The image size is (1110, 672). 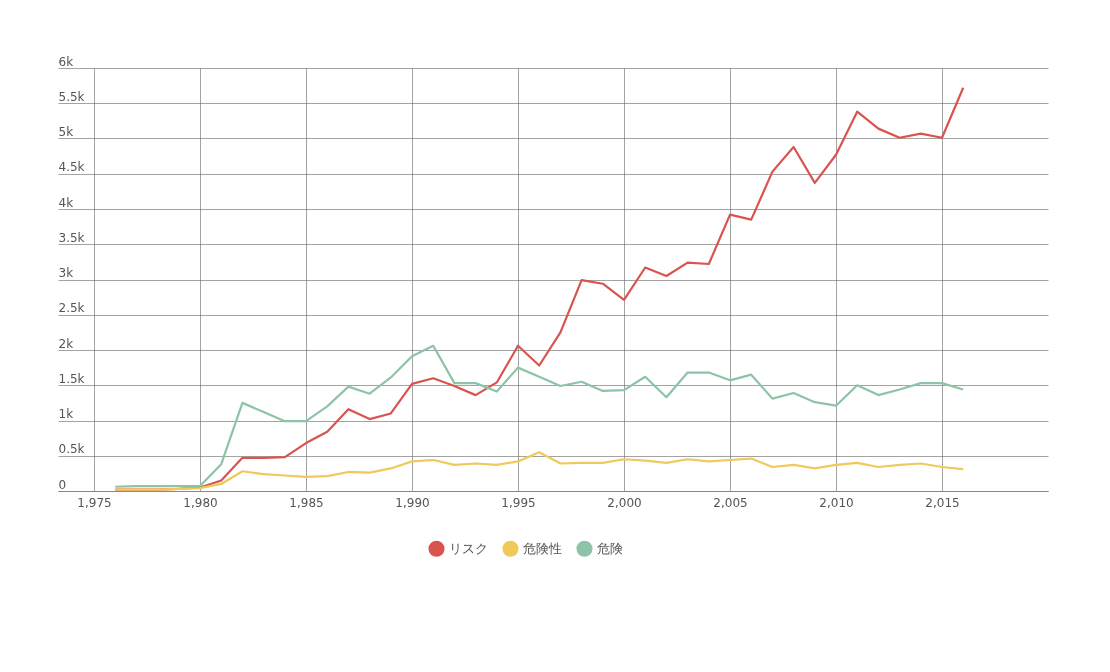 What do you see at coordinates (71, 378) in the screenshot?
I see `y-tick-label: 1.5k` at bounding box center [71, 378].